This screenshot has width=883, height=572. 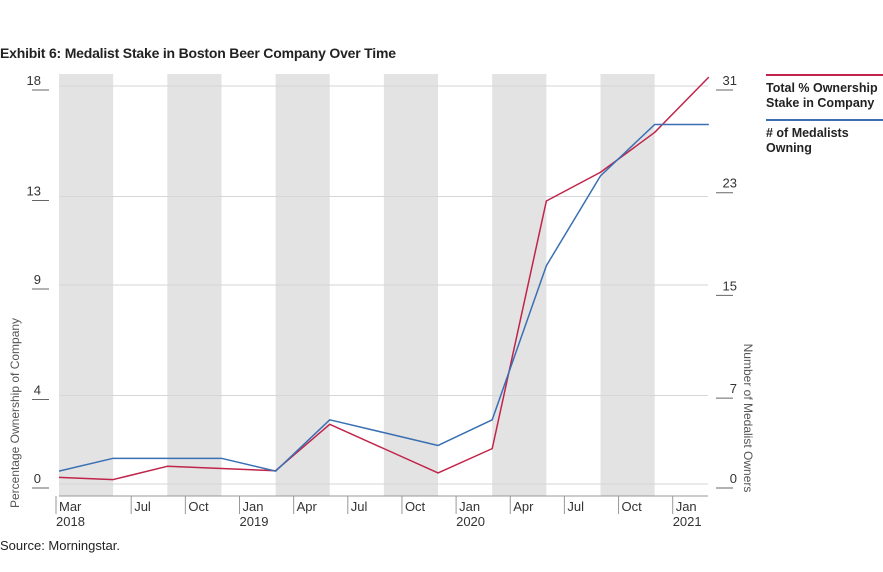 I want to click on source-note: Source: Morningstar., so click(x=60, y=545).